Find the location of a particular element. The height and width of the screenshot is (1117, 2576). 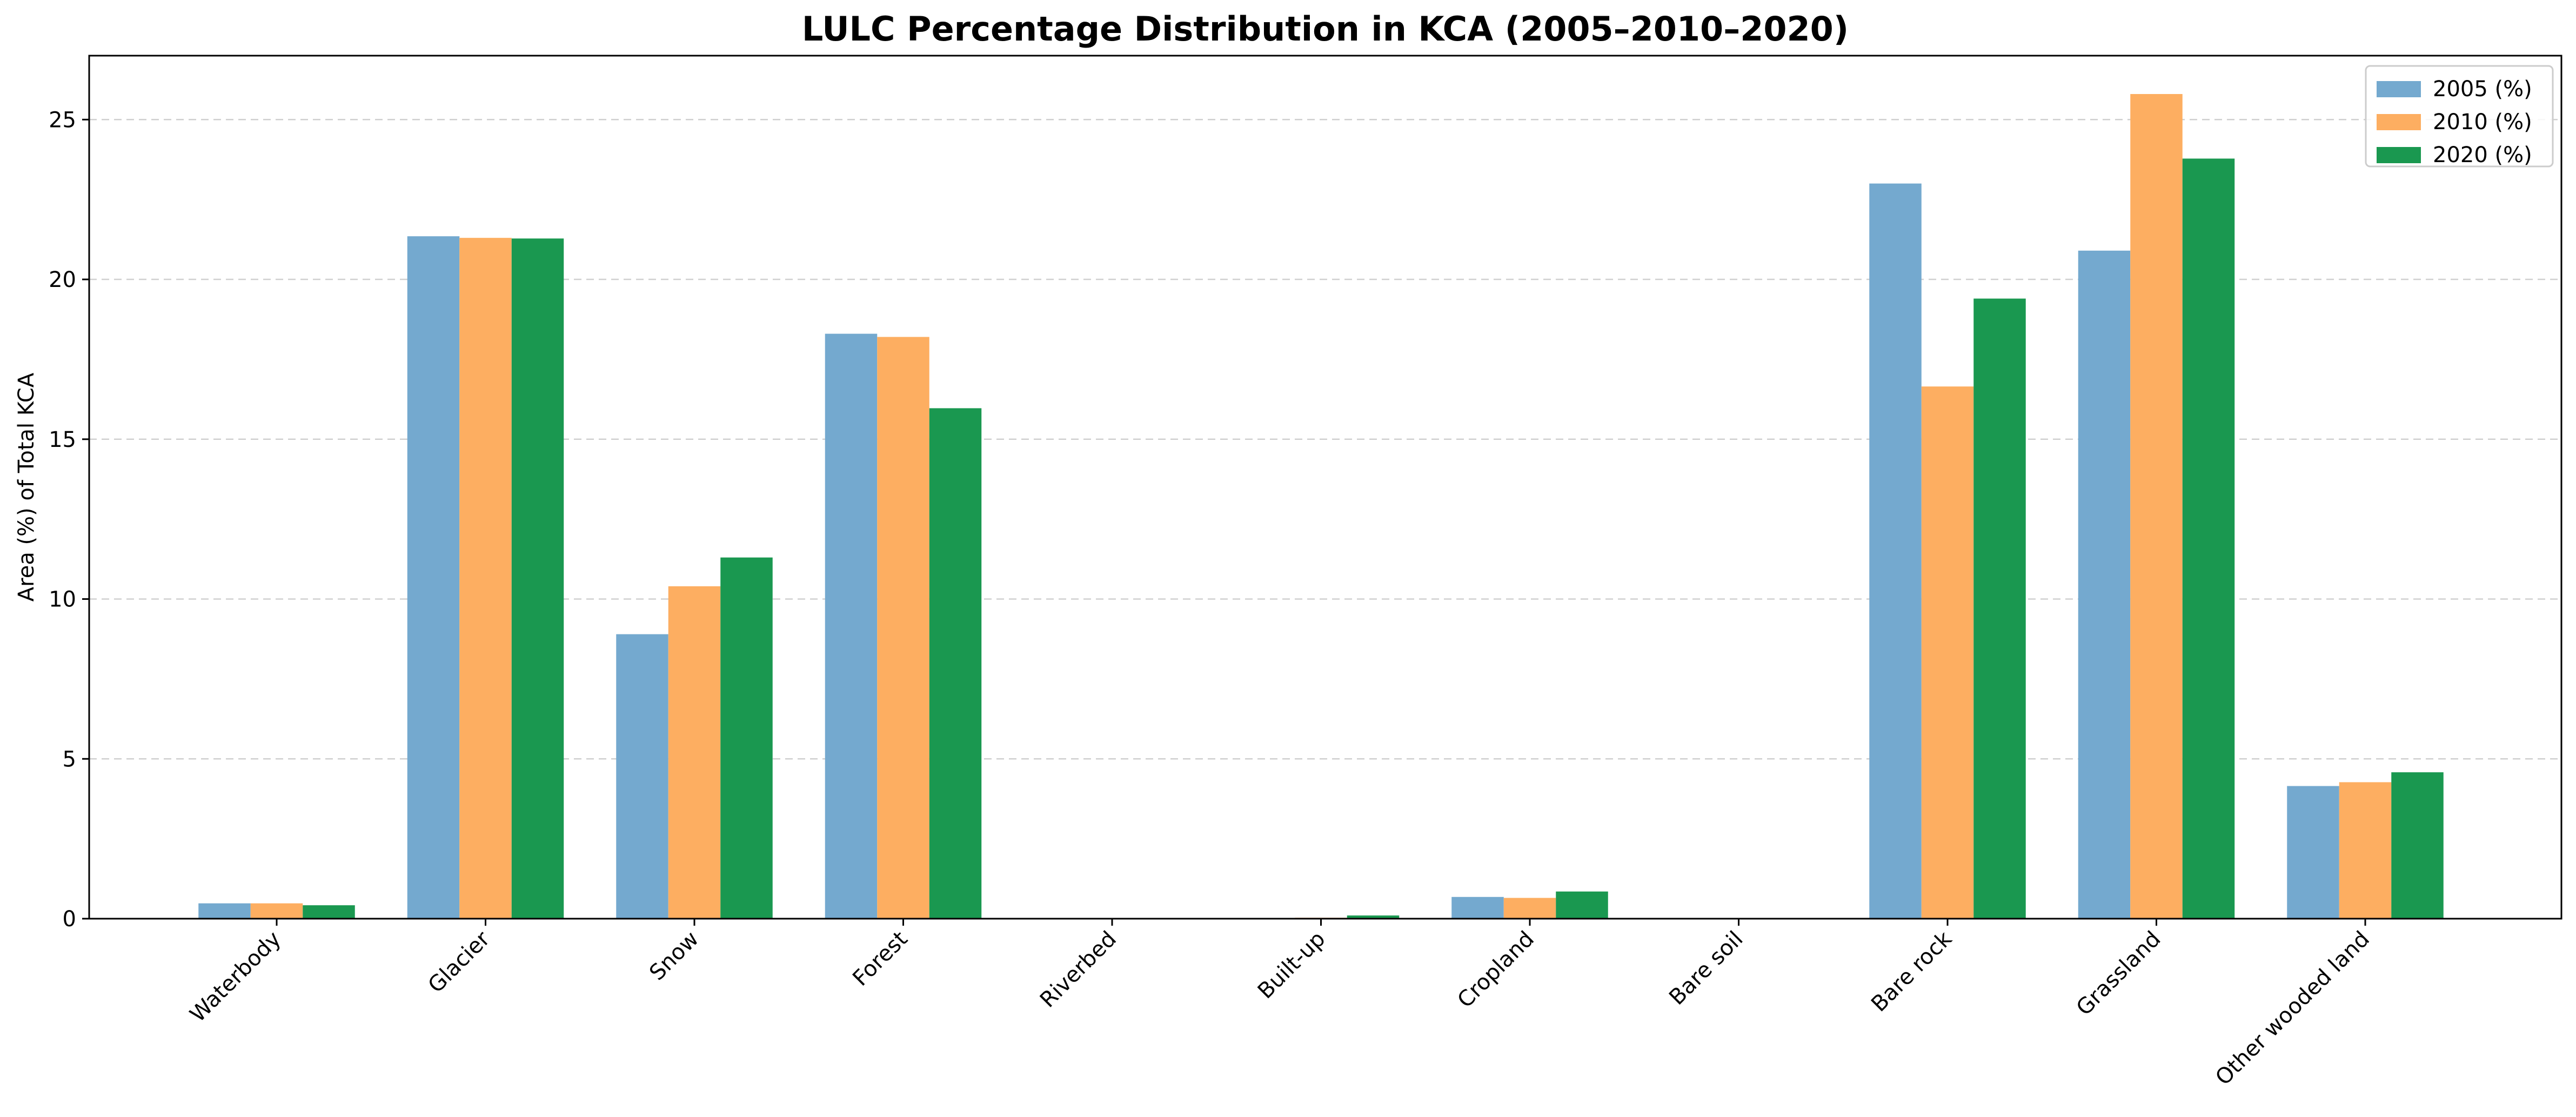

legend: 2005 (%) 2010 (%) 2020 (%) is located at coordinates (2459, 116).